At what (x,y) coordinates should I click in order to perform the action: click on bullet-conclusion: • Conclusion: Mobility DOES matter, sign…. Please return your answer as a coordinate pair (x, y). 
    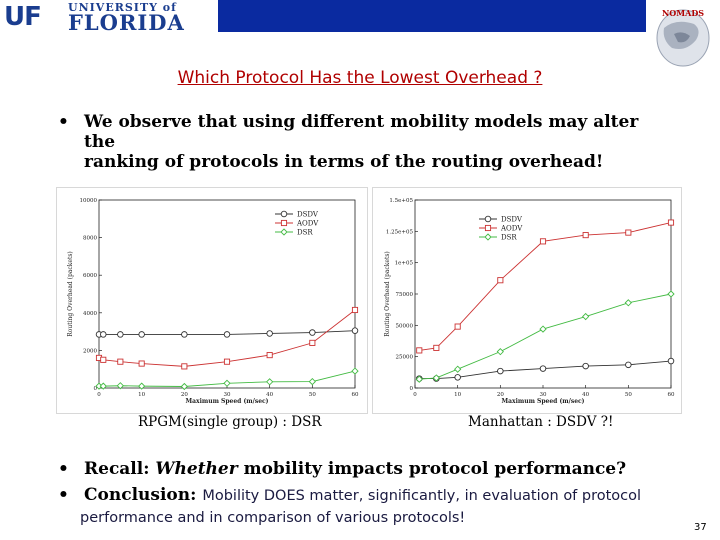
    Looking at the image, I should click on (376, 506).